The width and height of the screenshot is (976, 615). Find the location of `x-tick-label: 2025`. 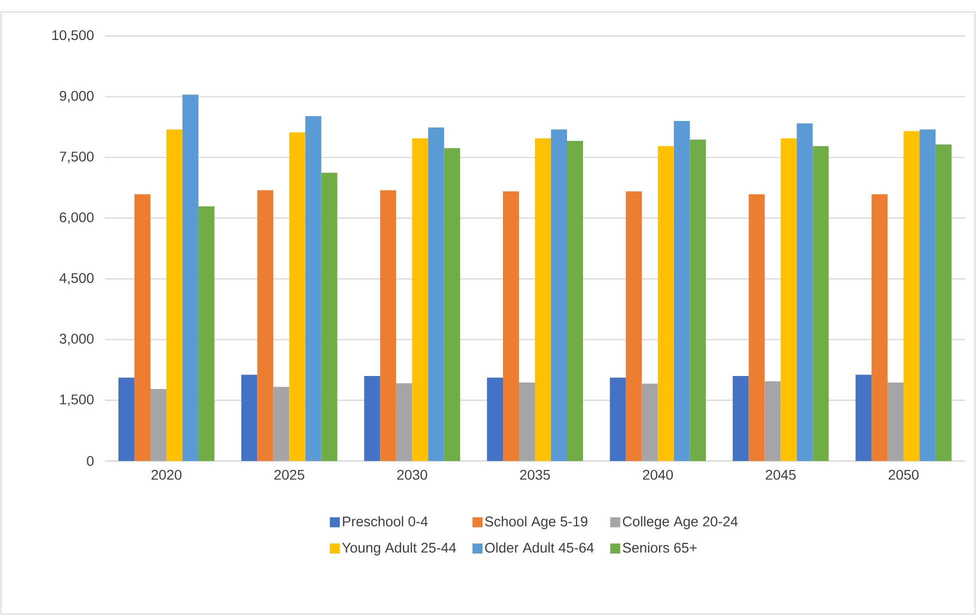

x-tick-label: 2025 is located at coordinates (289, 475).